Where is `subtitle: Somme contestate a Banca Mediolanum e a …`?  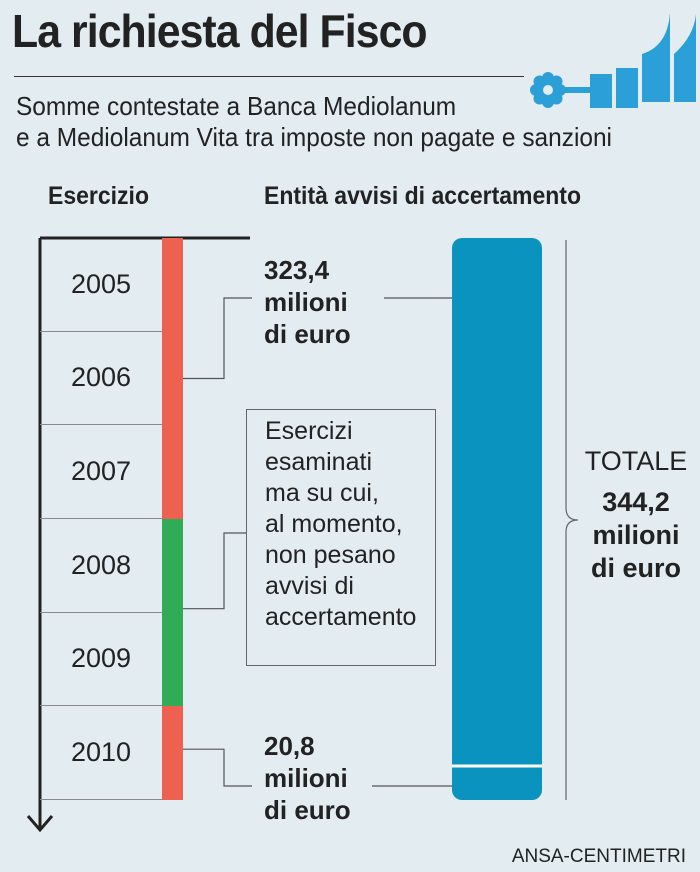
subtitle: Somme contestate a Banca Mediolanum e a … is located at coordinates (314, 122).